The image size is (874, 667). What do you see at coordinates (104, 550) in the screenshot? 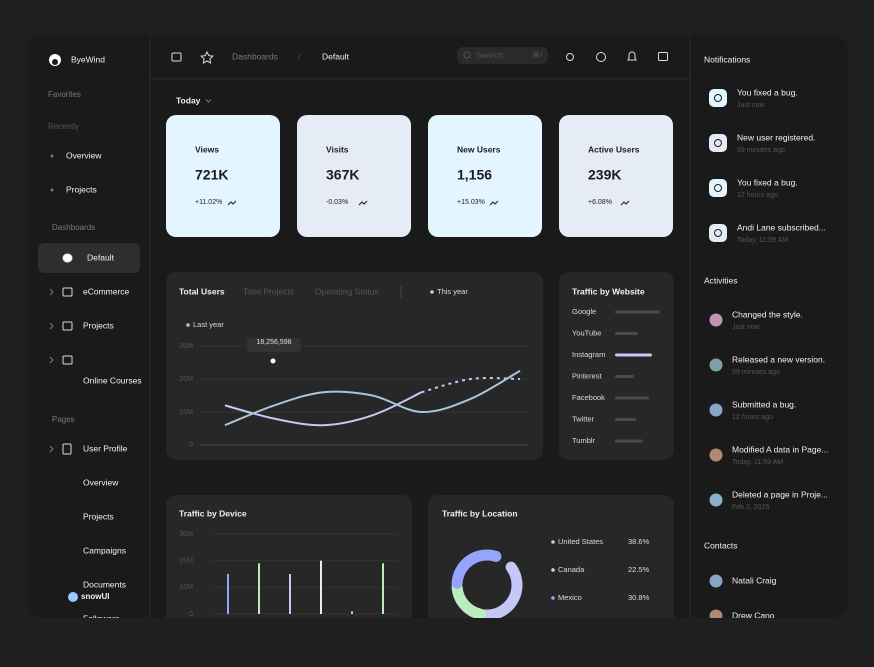
I see `nav-item: Campaigns` at bounding box center [104, 550].